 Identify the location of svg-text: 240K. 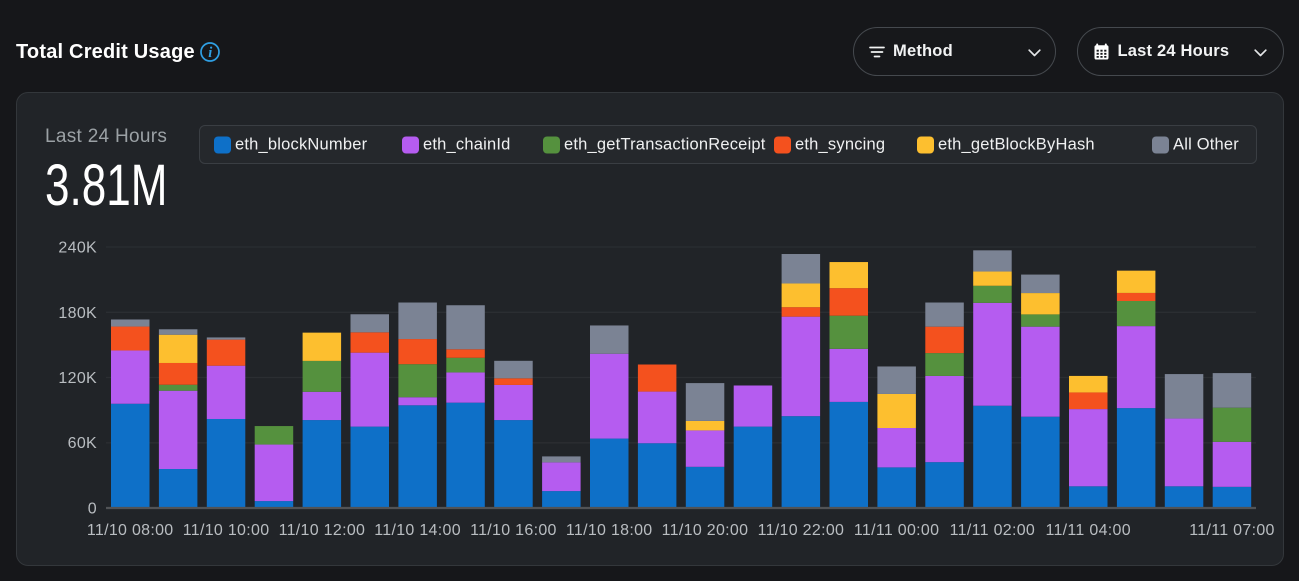
(77, 248).